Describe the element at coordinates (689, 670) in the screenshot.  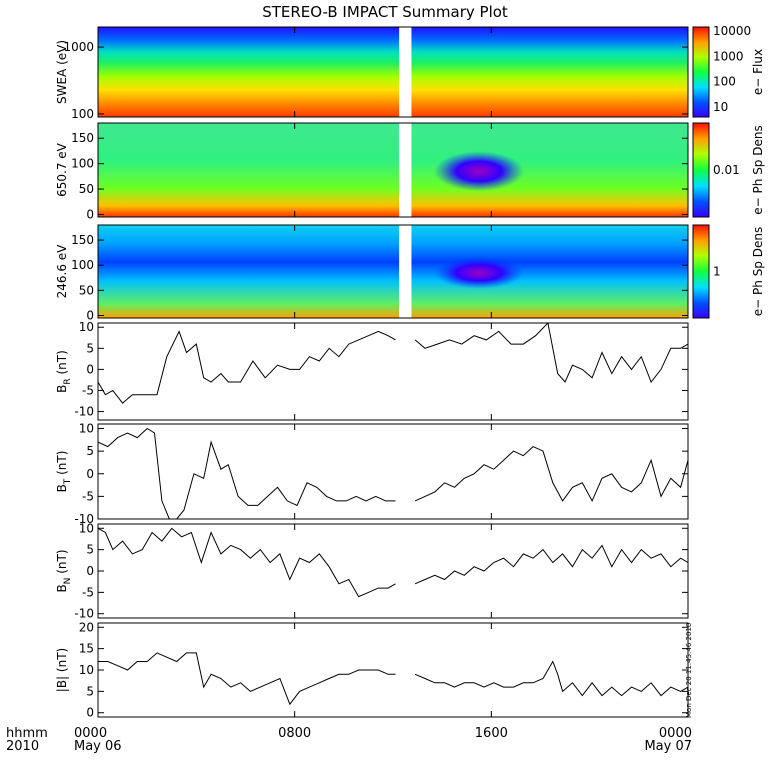
I see `creation-stamp: Mon Dec 20 11:45:46 2010` at that location.